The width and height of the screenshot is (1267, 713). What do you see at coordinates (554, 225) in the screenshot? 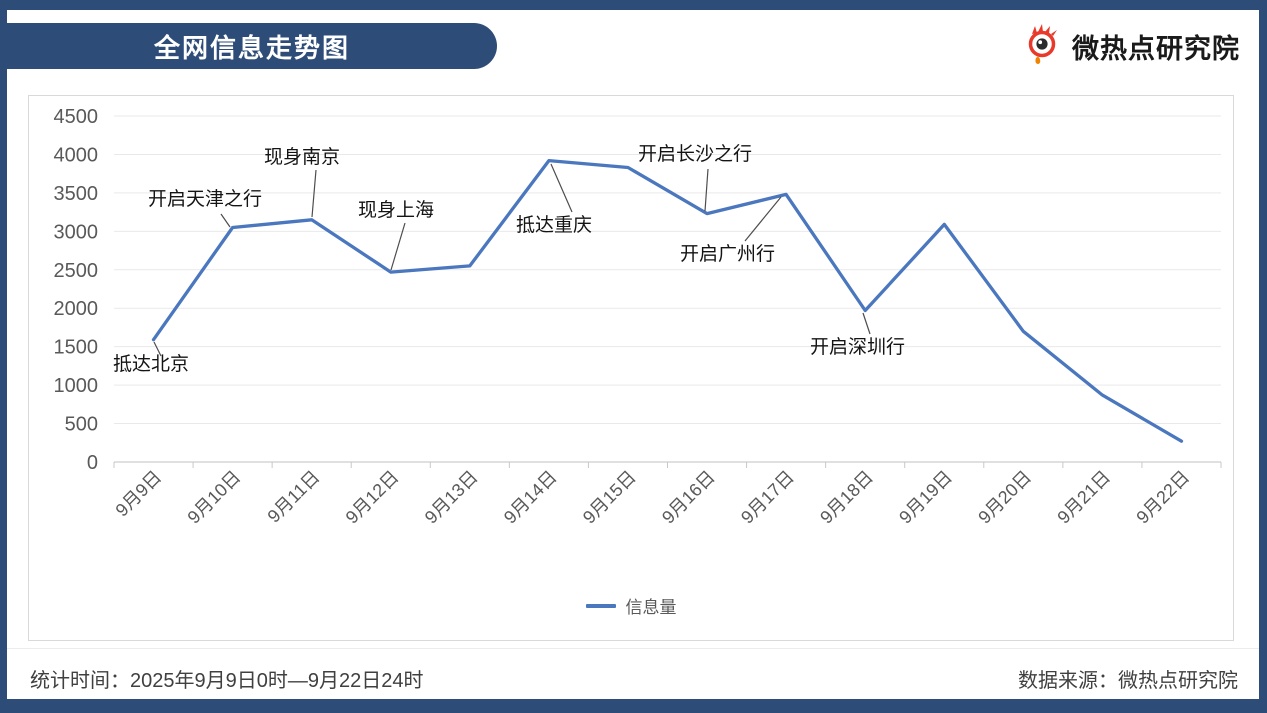
I see `annotation-label: 抵达重庆` at bounding box center [554, 225].